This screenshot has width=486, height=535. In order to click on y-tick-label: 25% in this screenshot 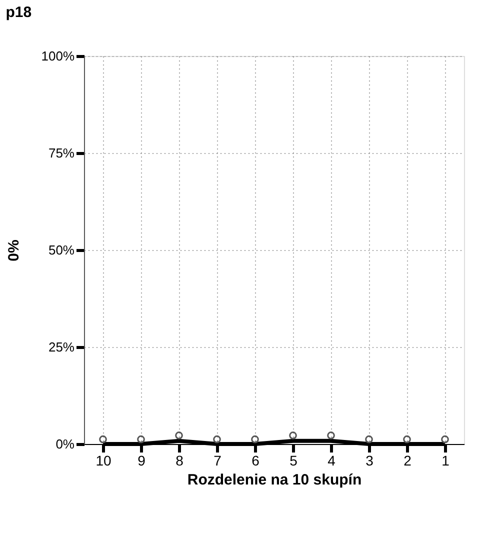, I will do `click(61, 347)`.